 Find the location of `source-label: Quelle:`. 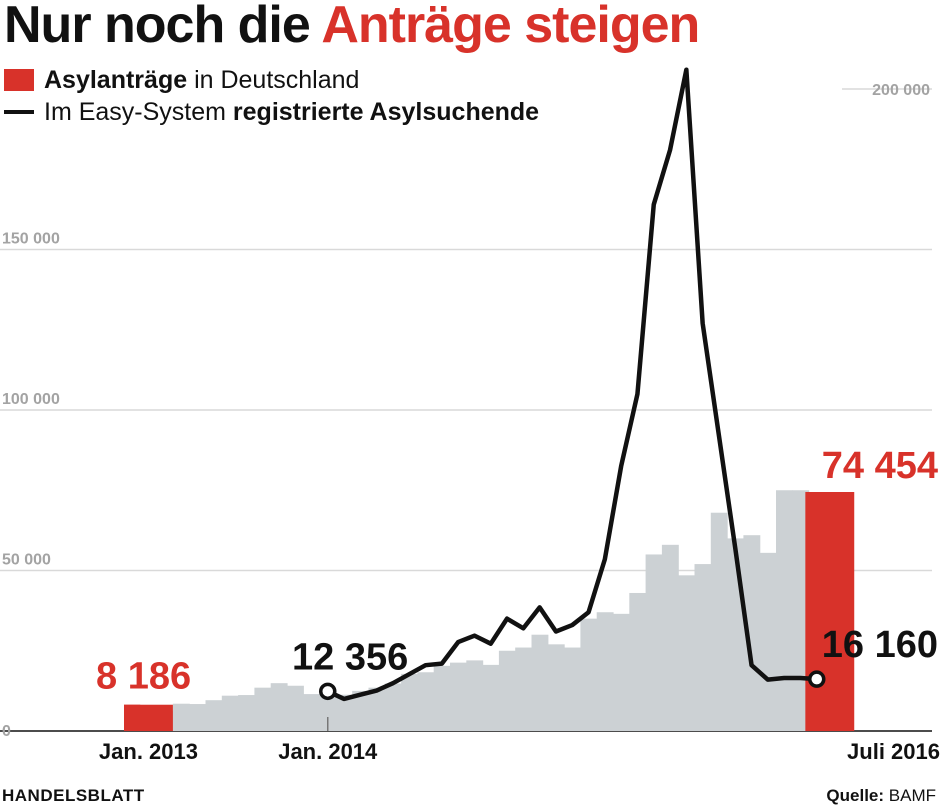

source-label: Quelle: is located at coordinates (855, 795).